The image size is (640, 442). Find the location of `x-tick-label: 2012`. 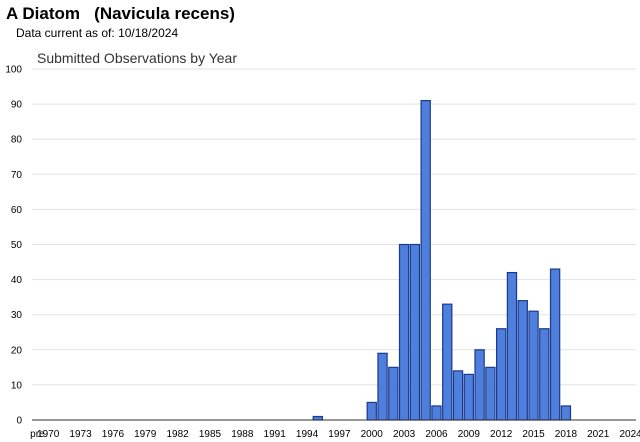

x-tick-label: 2012 is located at coordinates (501, 434).